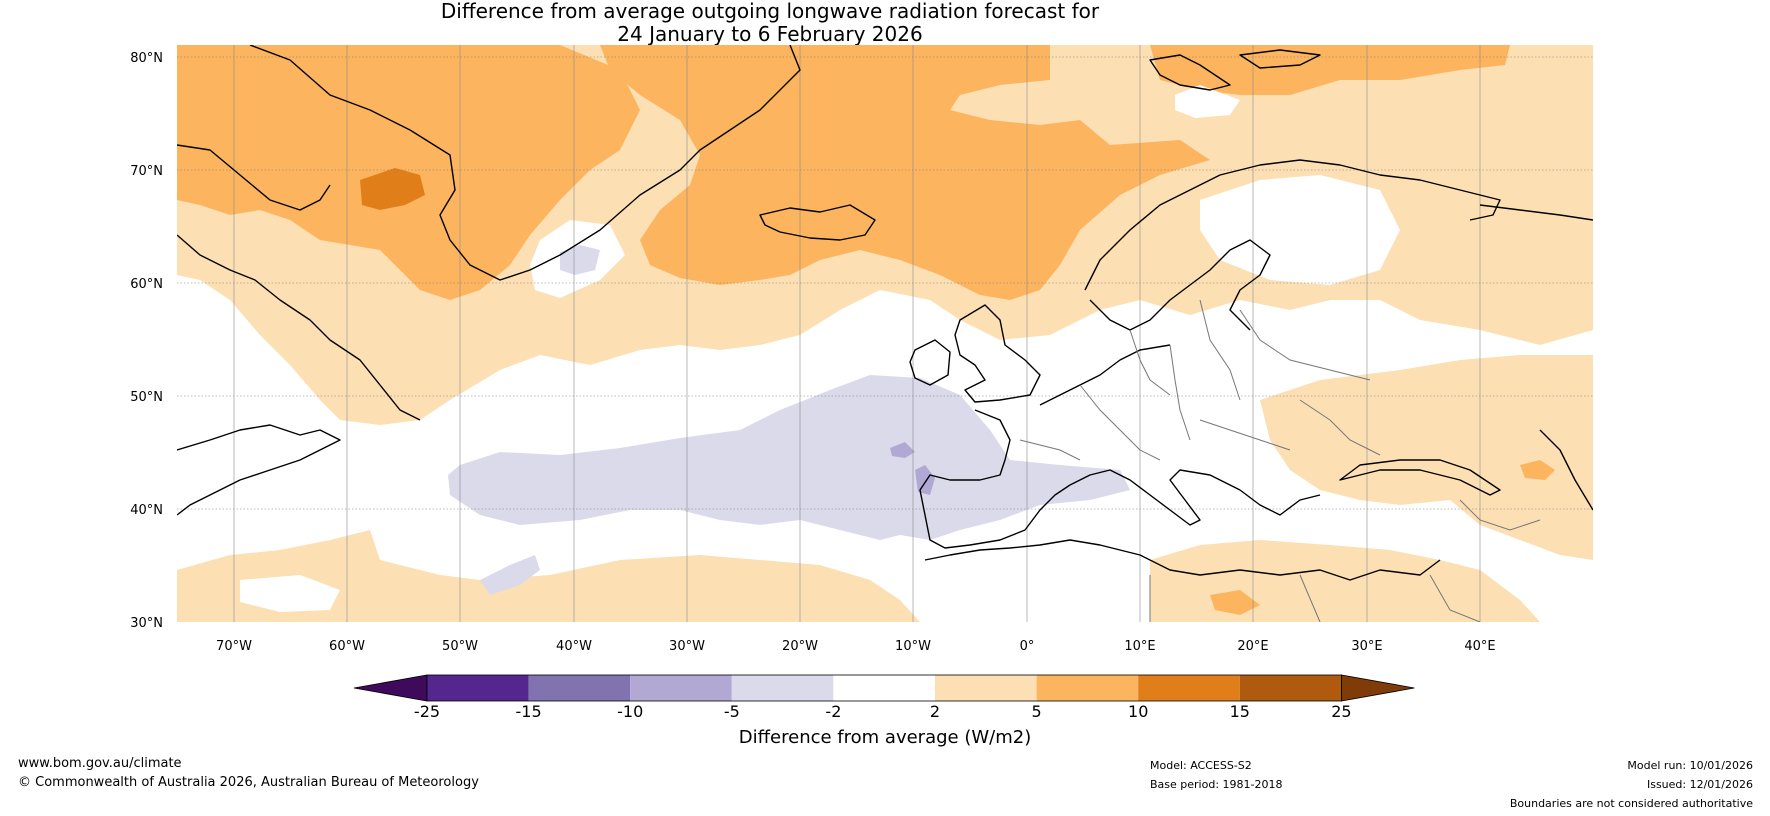 This screenshot has height=816, width=1770. Describe the element at coordinates (1536, 212) in the screenshot. I see `coastline-russia-arctic` at that location.